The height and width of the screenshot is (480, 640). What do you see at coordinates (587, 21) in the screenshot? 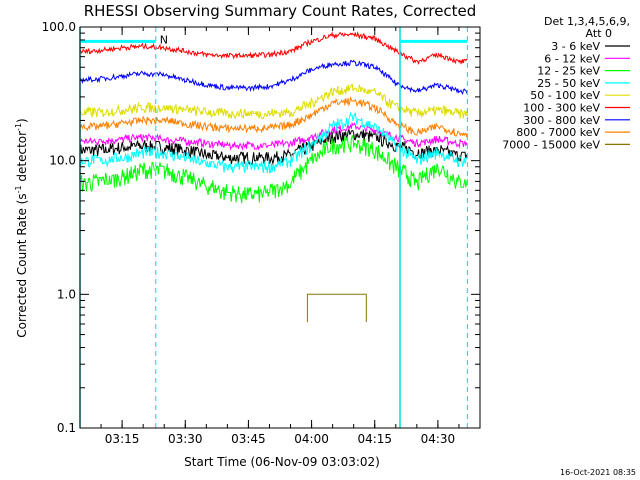
I see `legend-header-1: Det 1,3,4,5,6,9,` at bounding box center [587, 21].